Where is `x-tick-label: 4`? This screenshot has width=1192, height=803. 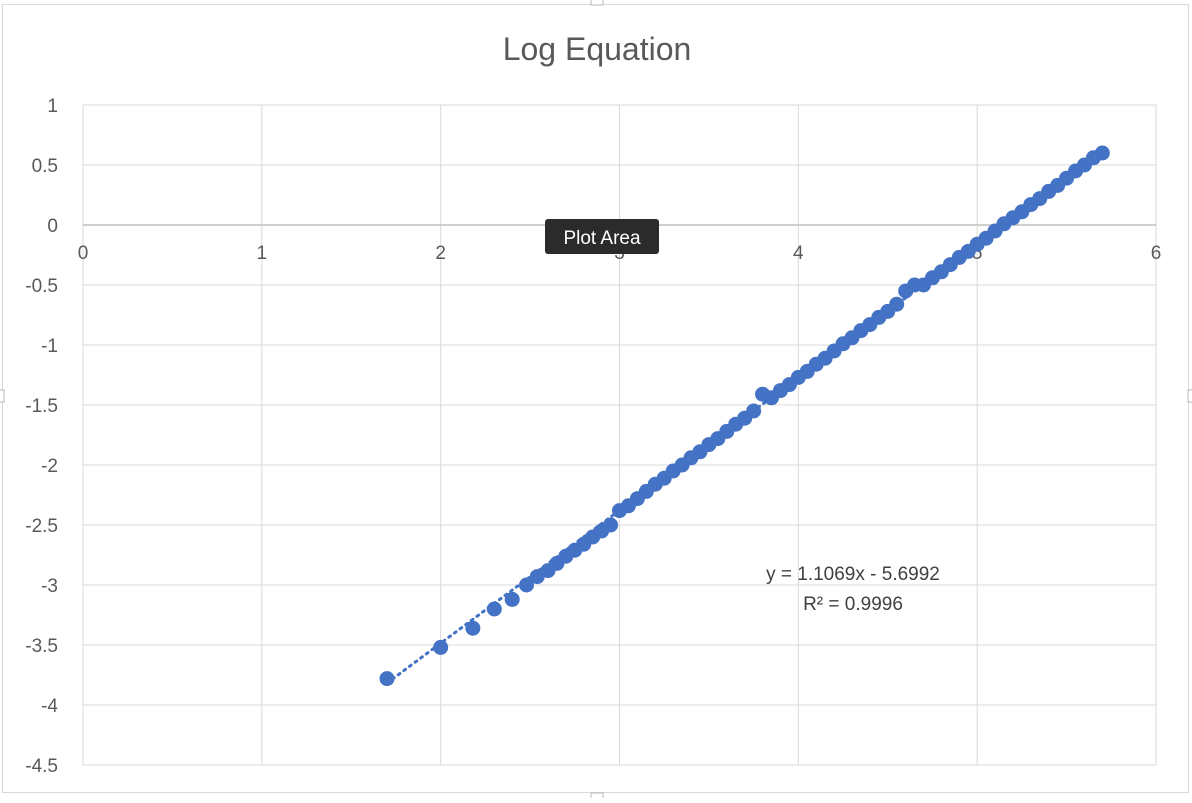
x-tick-label: 4 is located at coordinates (798, 253).